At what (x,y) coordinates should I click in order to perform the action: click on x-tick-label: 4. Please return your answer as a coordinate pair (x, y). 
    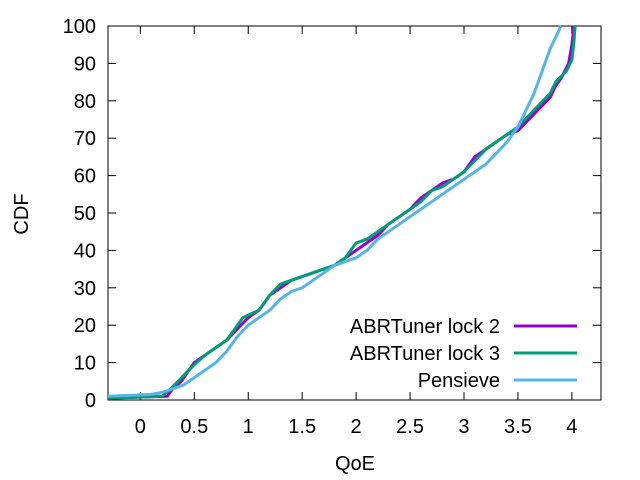
    Looking at the image, I should click on (571, 427).